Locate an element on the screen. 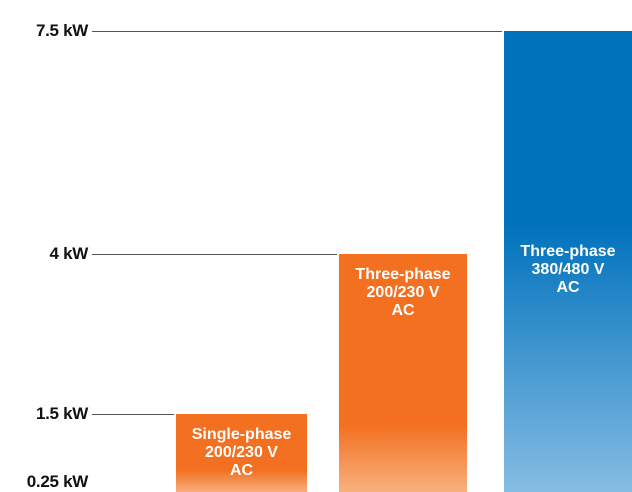 This screenshot has height=492, width=632. bar-label-1: Single-phase 200/230 V AC is located at coordinates (241, 452).